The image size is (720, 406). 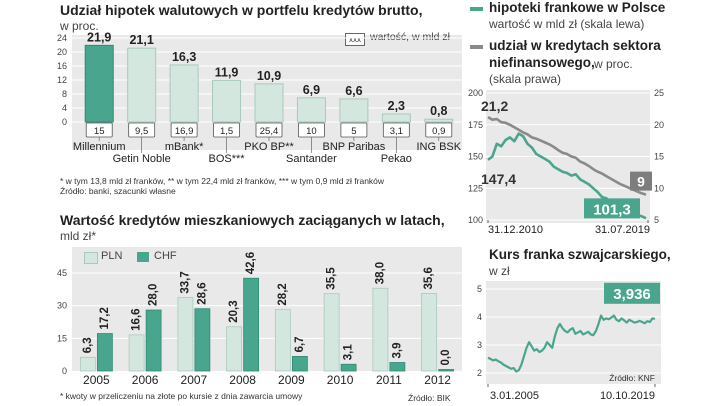 I want to click on chart-a-box-value: 25,4, so click(x=269, y=131).